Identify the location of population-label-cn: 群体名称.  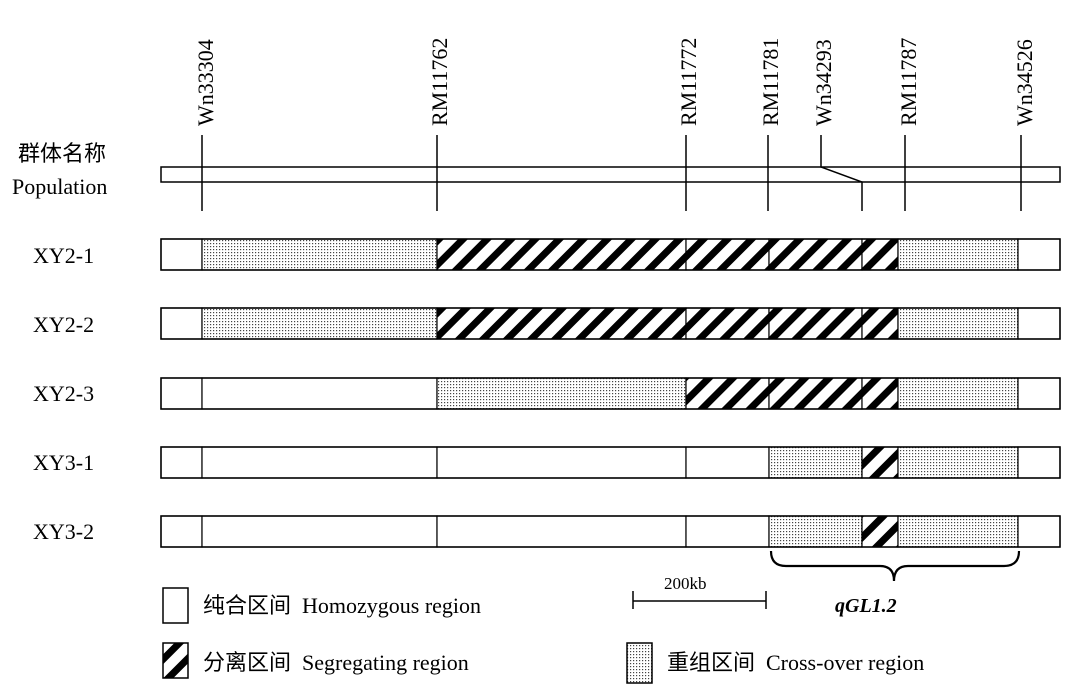
(62, 153).